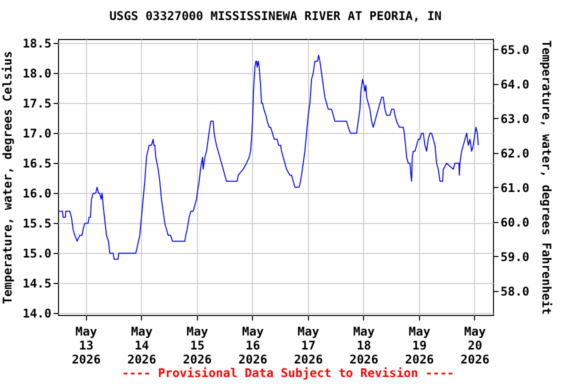 This screenshot has width=576, height=384. I want to click on y-tick-label: 15.0, so click(37, 253).